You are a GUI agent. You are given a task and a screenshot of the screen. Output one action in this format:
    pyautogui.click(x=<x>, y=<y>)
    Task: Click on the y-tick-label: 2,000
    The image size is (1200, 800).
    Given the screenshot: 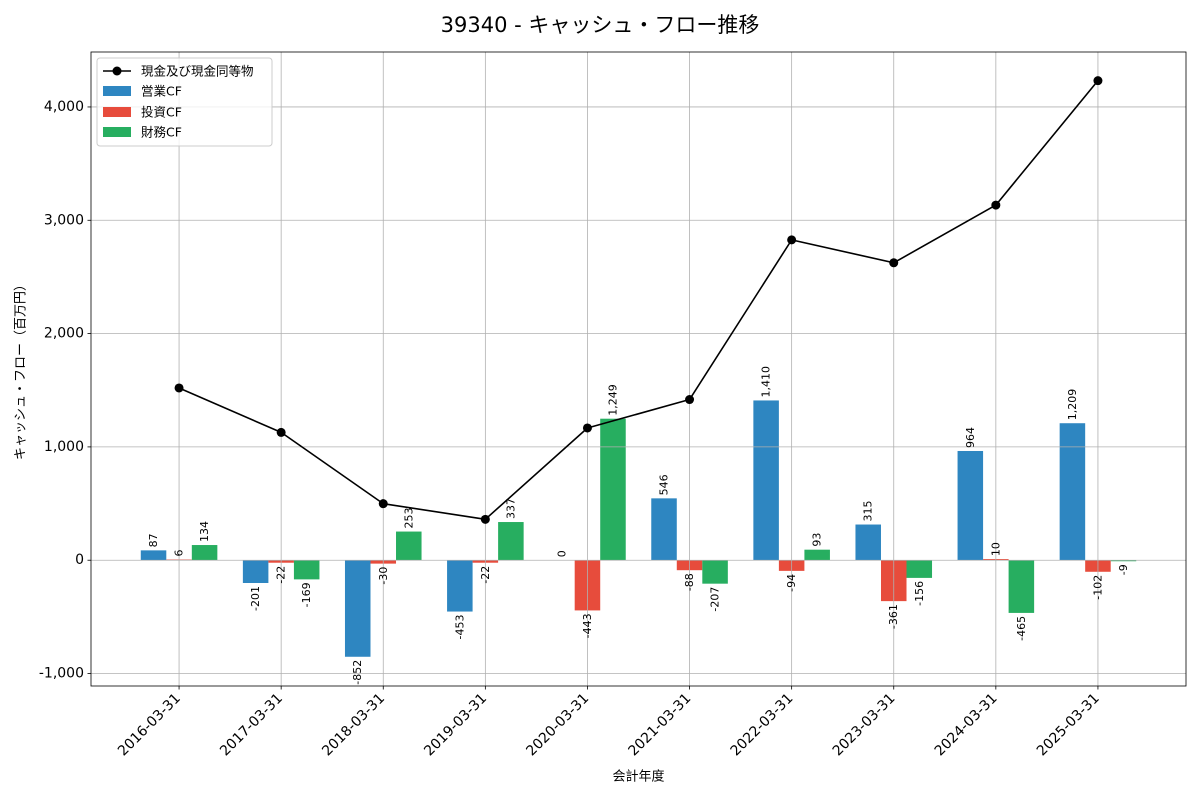 What is the action you would take?
    pyautogui.click(x=64, y=334)
    